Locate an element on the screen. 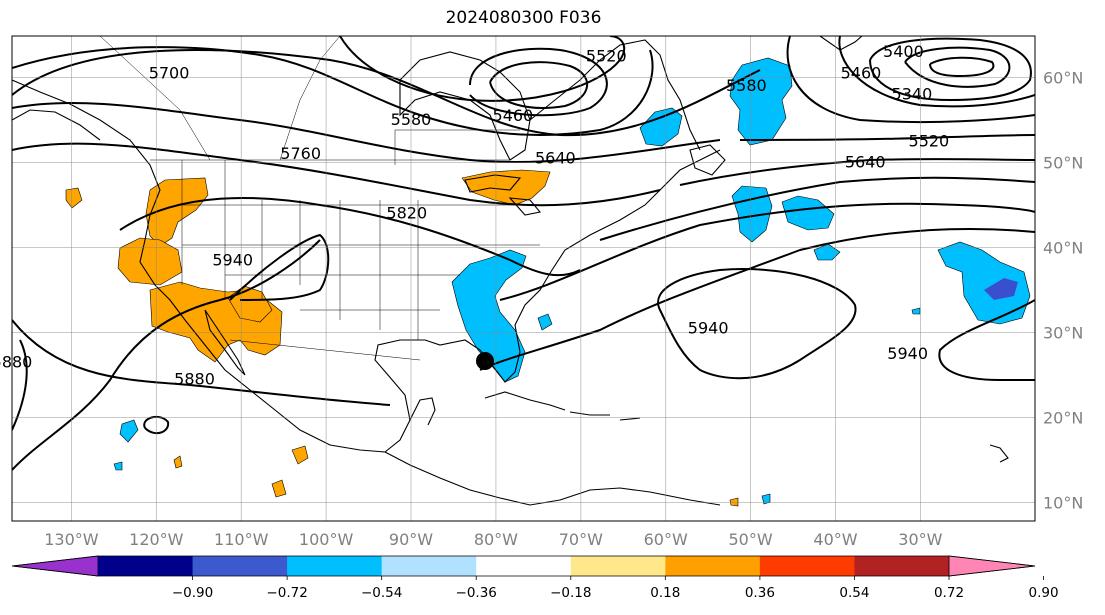  contour-label: 5340 is located at coordinates (912, 94).